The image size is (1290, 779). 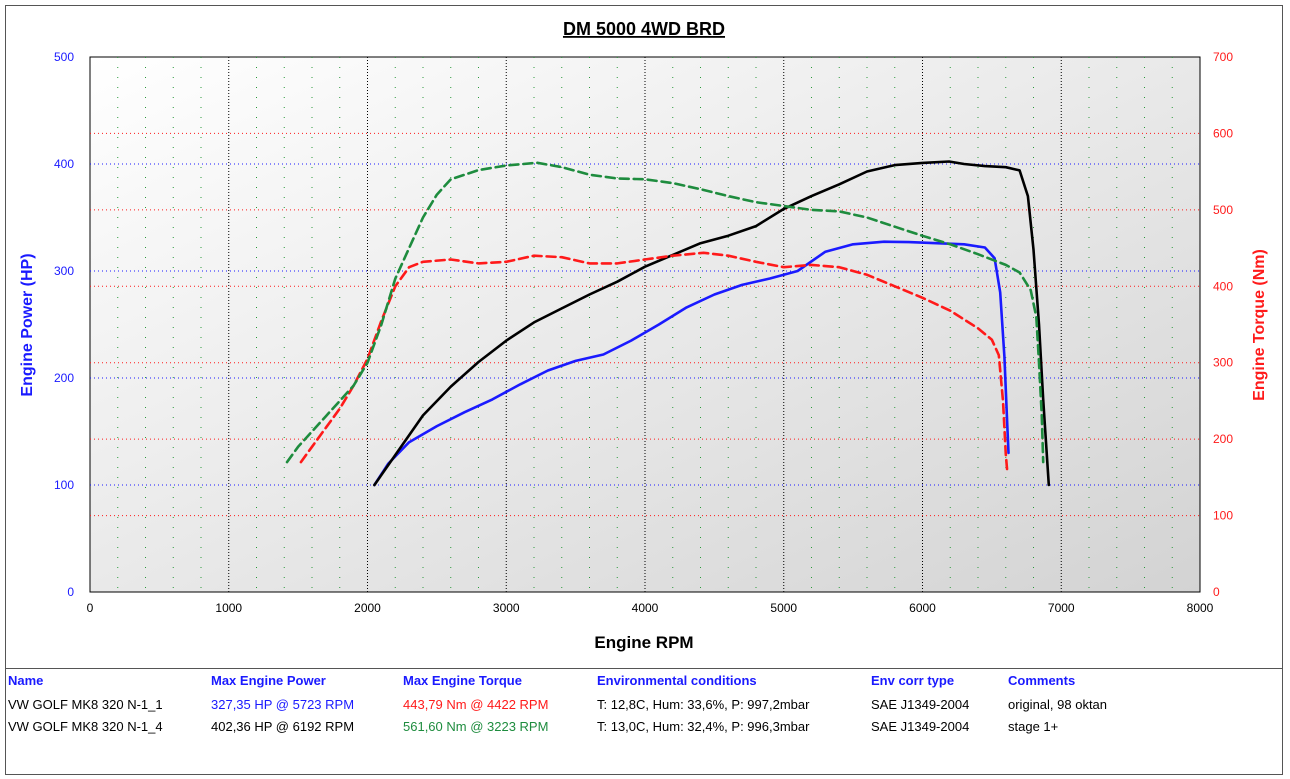 What do you see at coordinates (283, 726) in the screenshot?
I see `max-power: 402,36 HP @ 6192 RPM` at bounding box center [283, 726].